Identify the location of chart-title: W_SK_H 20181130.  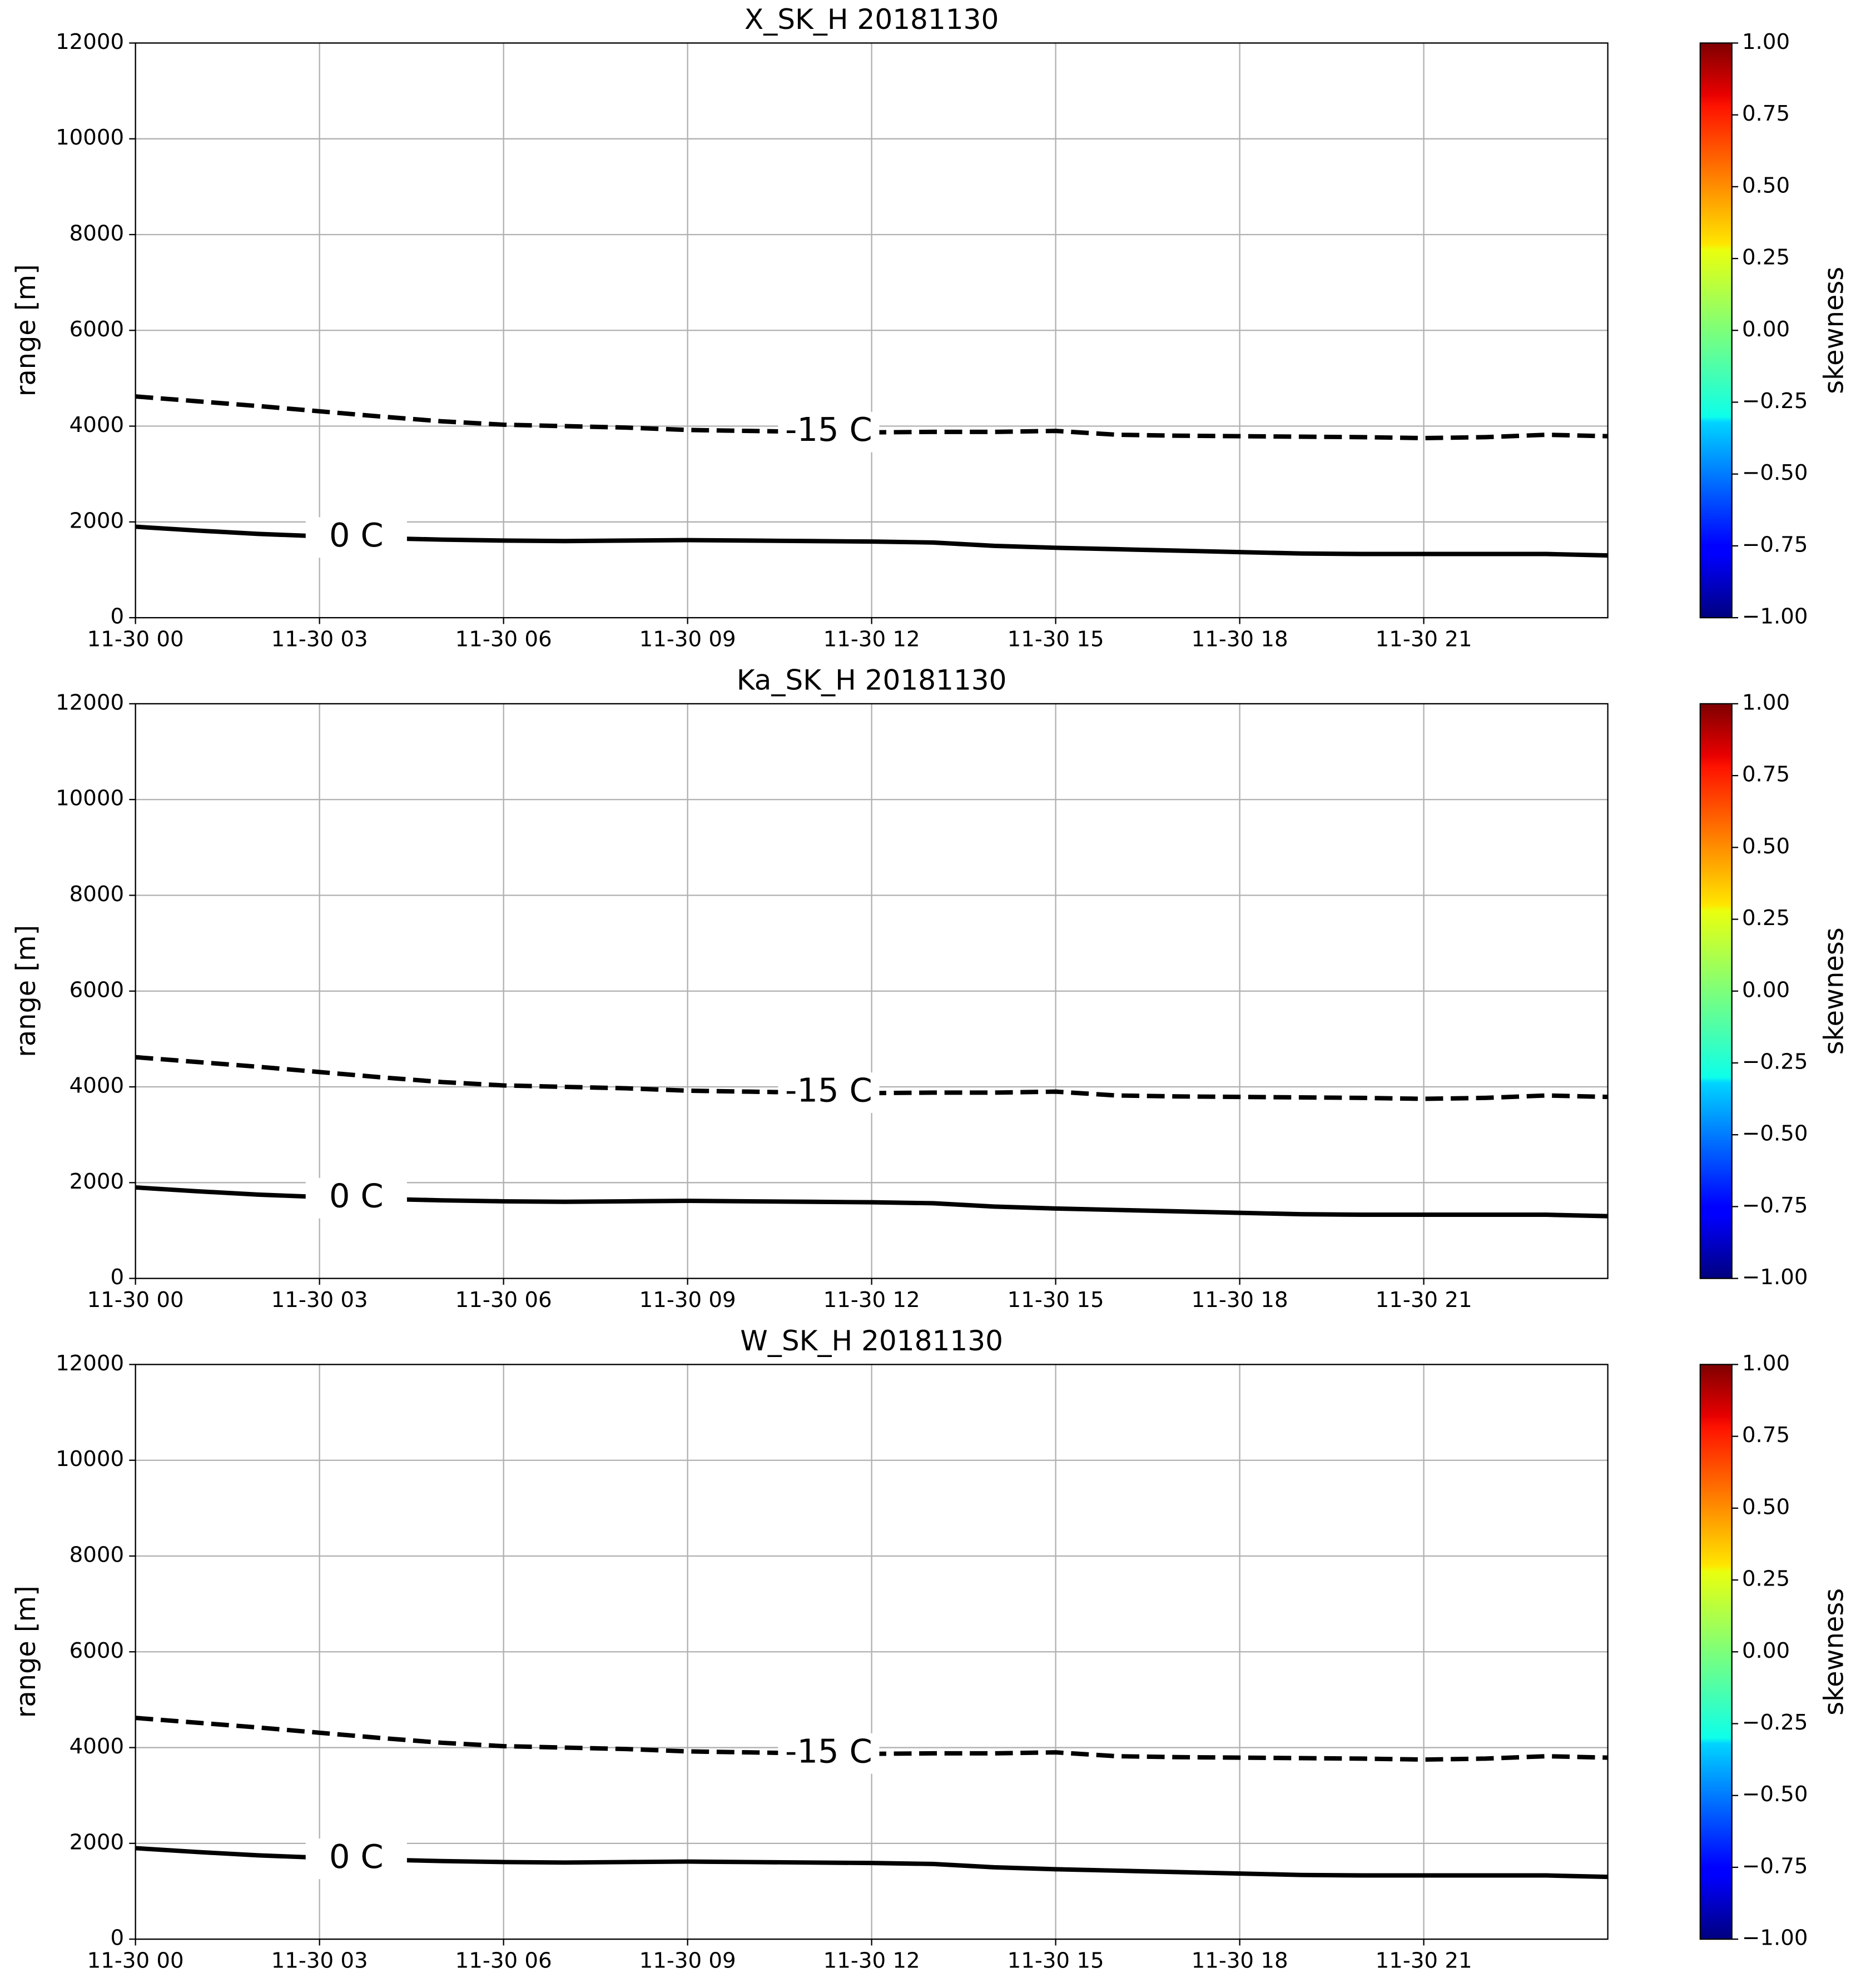
(871, 1341).